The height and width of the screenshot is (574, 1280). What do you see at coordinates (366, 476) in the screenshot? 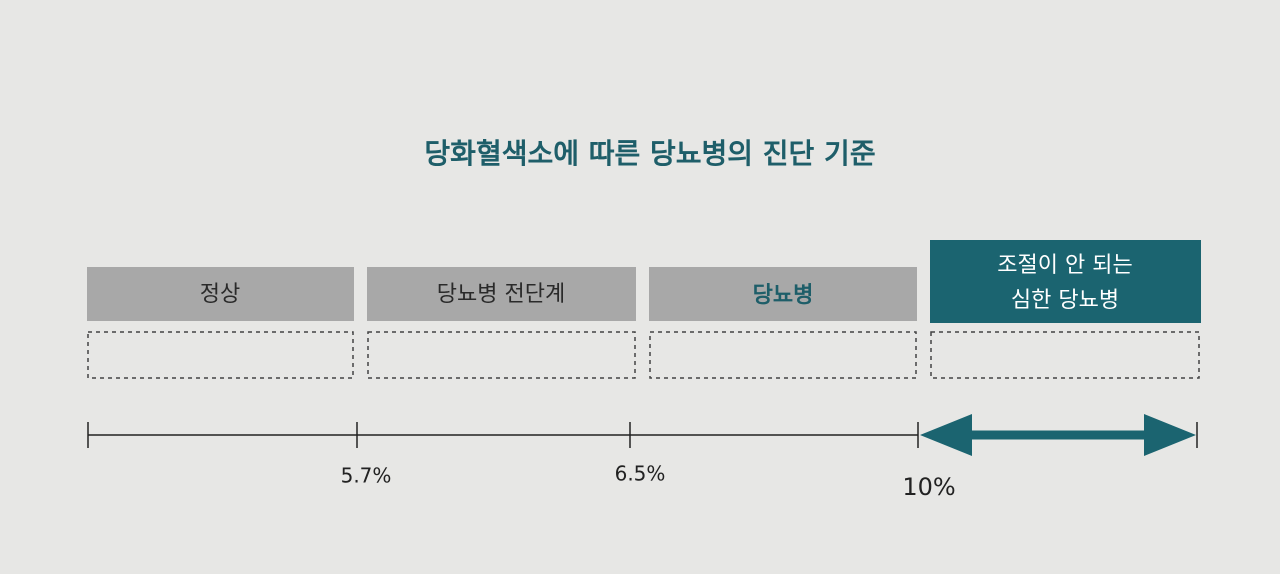
I see `threshold-label: 5.7%` at bounding box center [366, 476].